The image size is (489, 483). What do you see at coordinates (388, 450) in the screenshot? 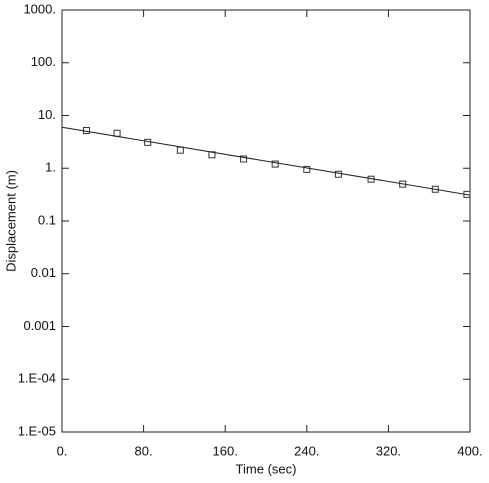
I see `x-tick-label: 320.` at bounding box center [388, 450].